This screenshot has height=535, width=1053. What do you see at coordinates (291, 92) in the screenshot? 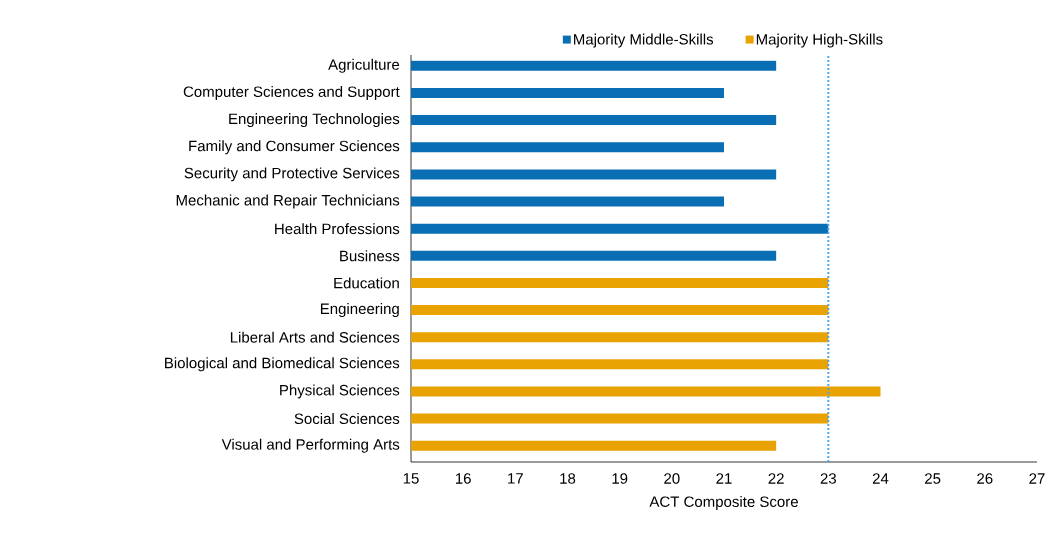
I see `y-tick-label: Computer Sciences and Support` at bounding box center [291, 92].